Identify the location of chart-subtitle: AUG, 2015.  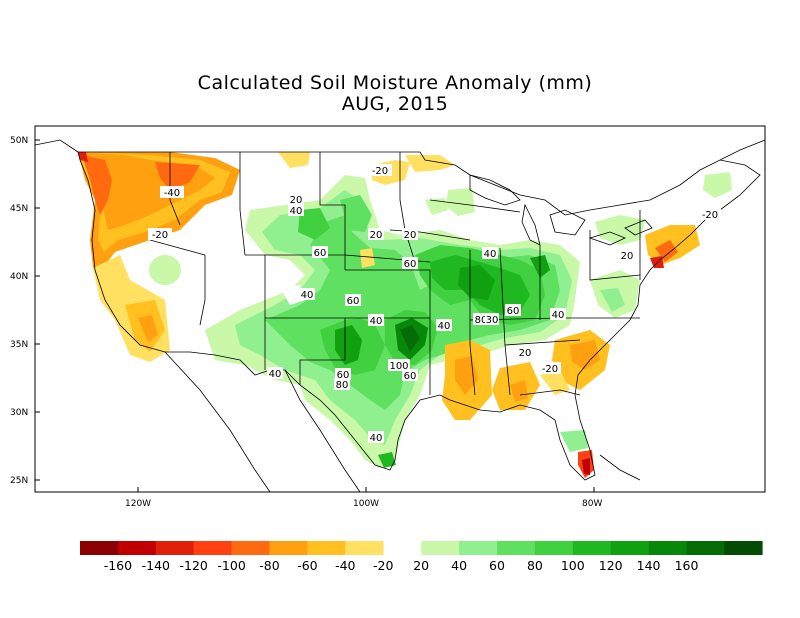
(395, 104).